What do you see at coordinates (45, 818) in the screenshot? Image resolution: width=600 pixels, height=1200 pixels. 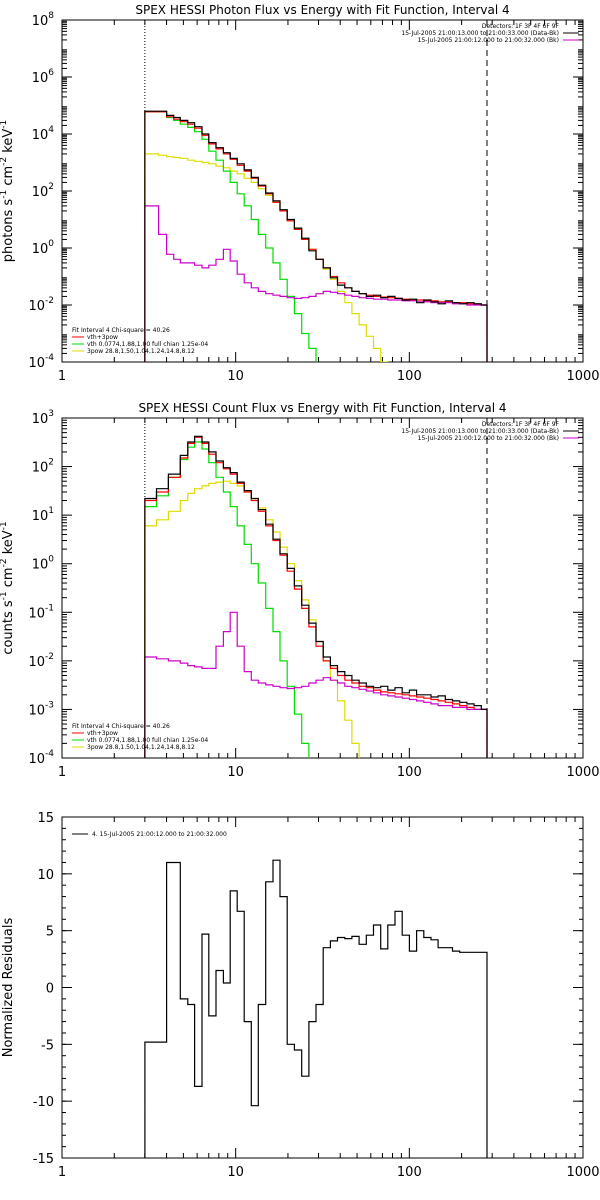 I see `y-tick-label: 15` at bounding box center [45, 818].